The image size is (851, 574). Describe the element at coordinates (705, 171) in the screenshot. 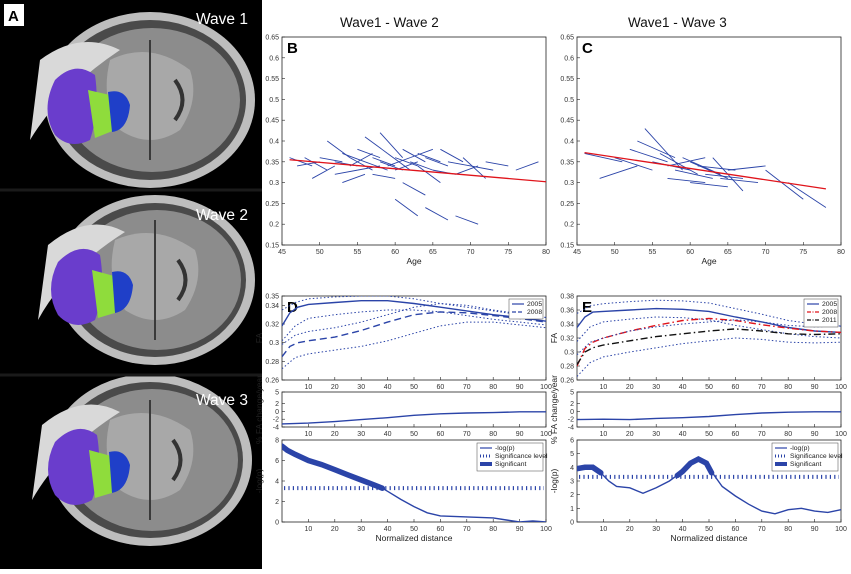

I see `trend-line` at that location.